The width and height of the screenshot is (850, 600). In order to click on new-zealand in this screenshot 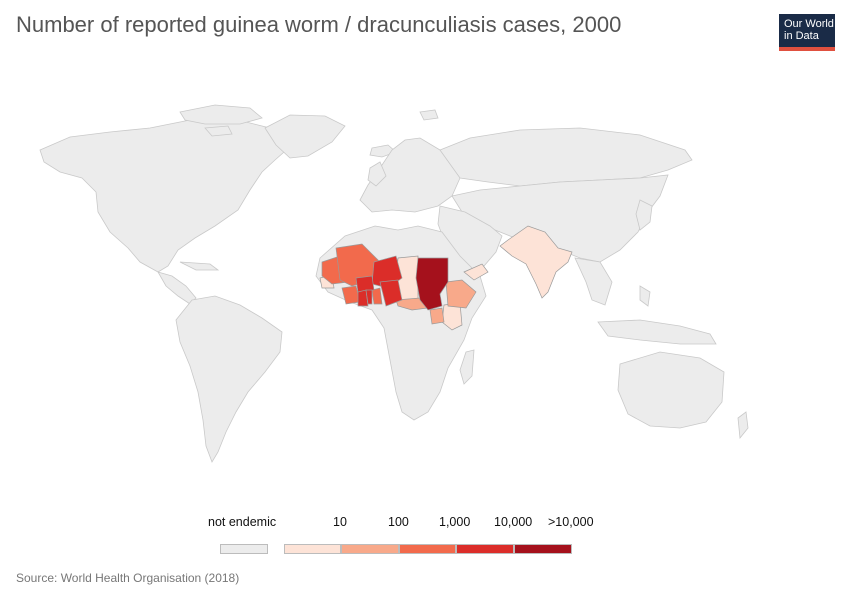, I will do `click(743, 425)`.